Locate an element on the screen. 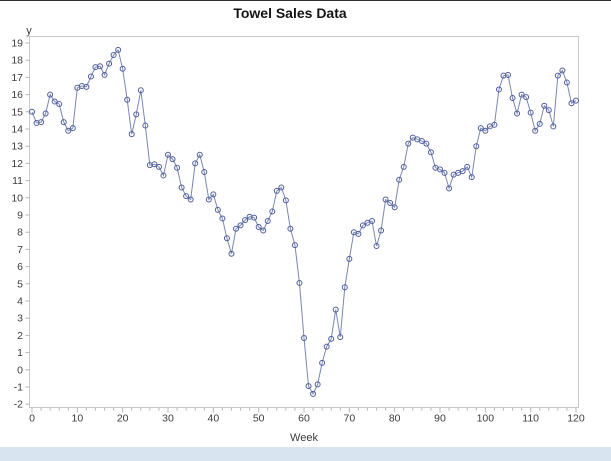 The image size is (611, 461). svg-text: 5 is located at coordinates (20, 284).